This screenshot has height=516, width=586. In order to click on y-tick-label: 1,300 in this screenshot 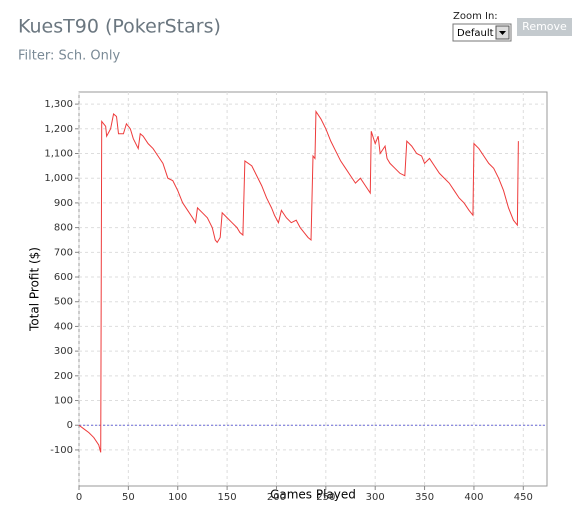, I will do `click(58, 104)`.